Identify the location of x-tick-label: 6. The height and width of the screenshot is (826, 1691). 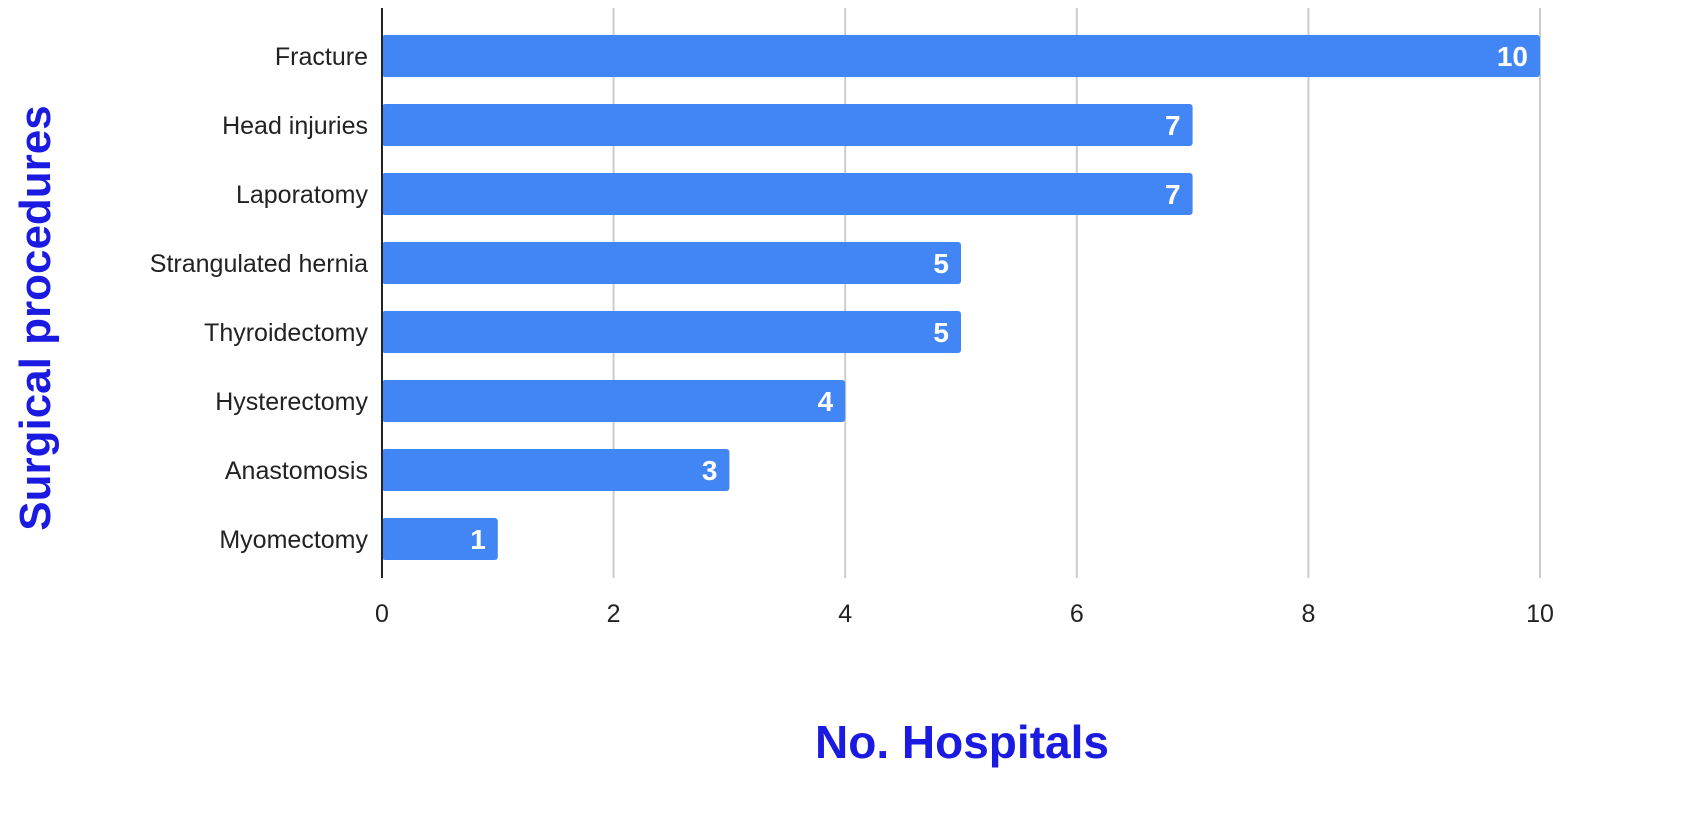
(1077, 614).